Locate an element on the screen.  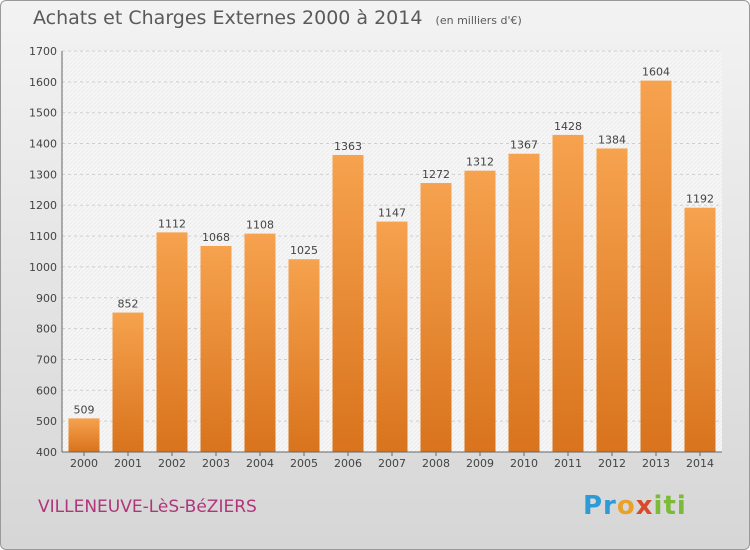
x-tick-label: 2012 is located at coordinates (612, 463).